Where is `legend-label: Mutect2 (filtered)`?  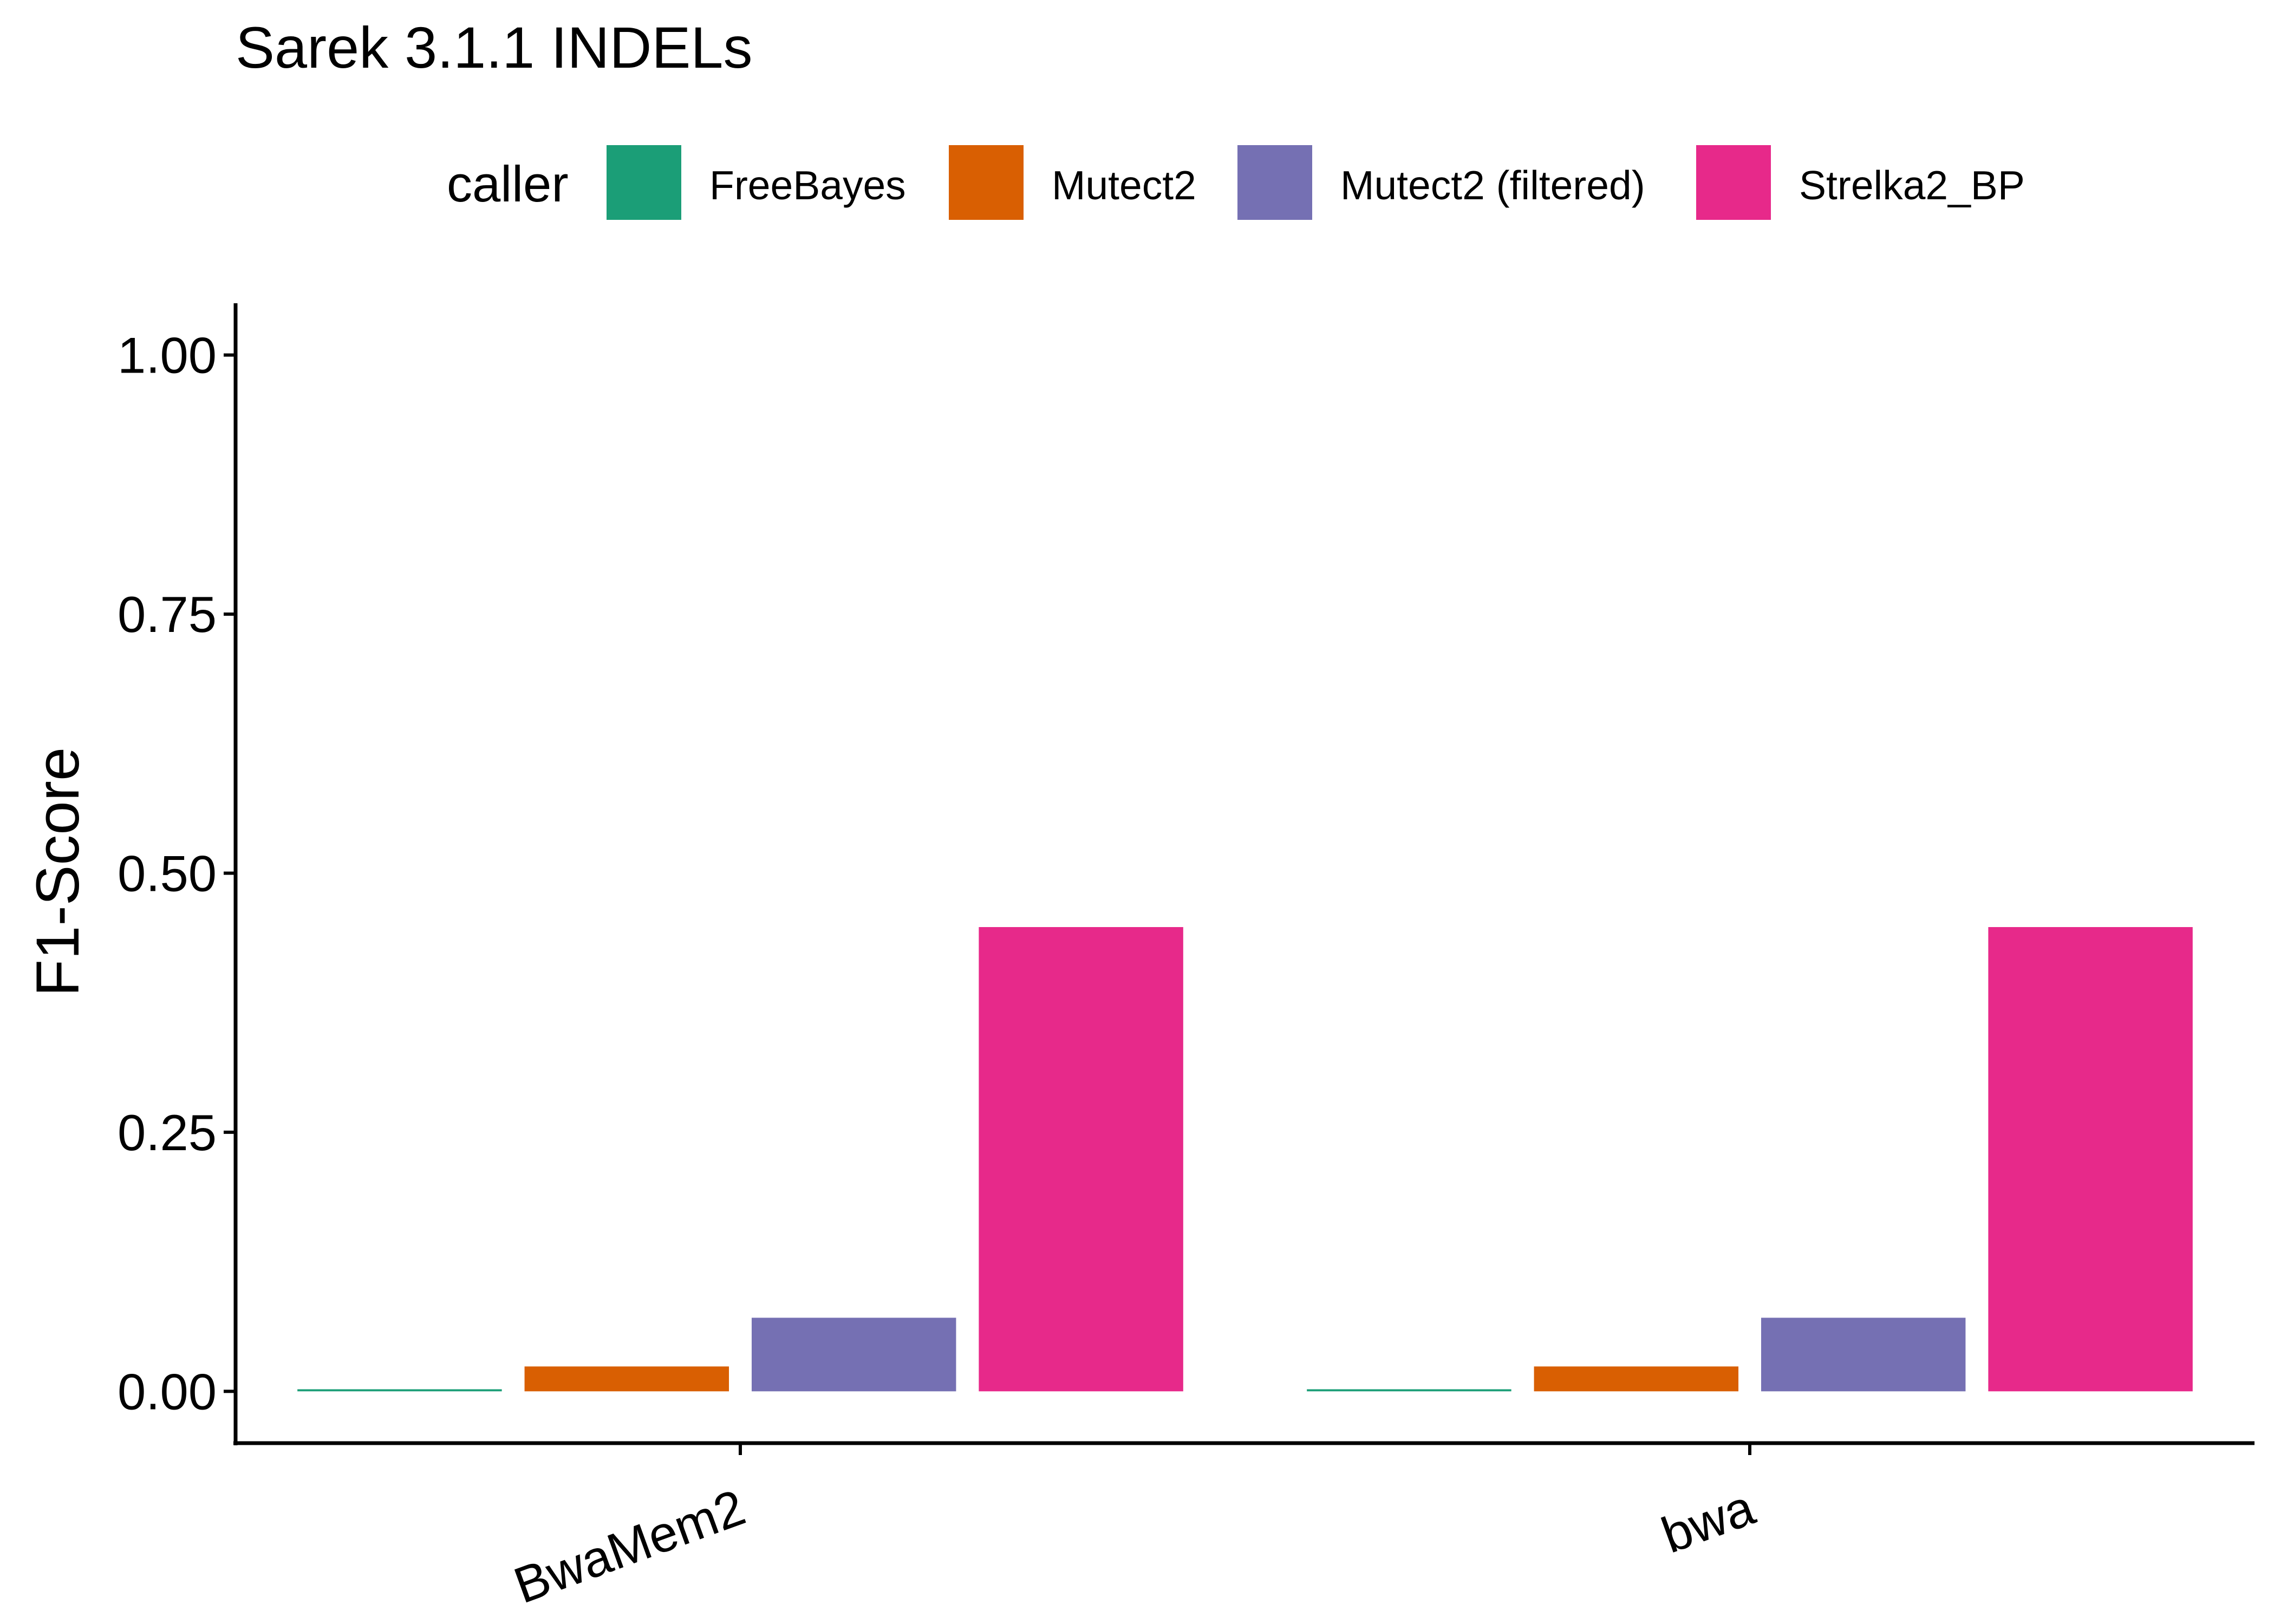
legend-label: Mutect2 (filtered) is located at coordinates (1492, 185).